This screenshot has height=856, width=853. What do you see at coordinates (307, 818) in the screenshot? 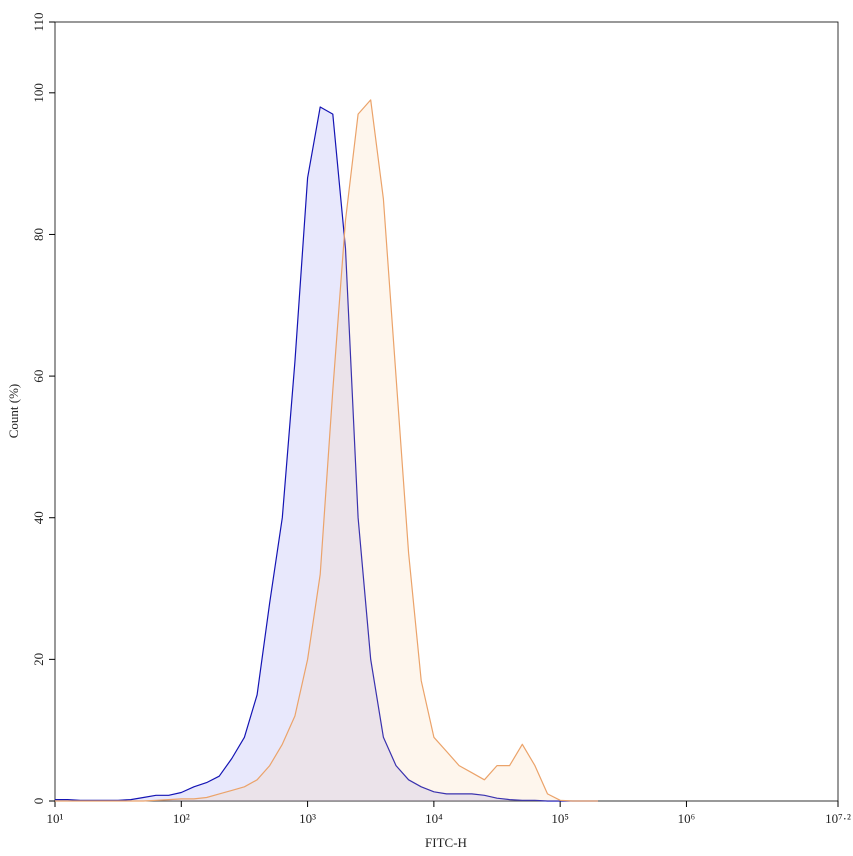
I see `x-tick-label: 10³` at bounding box center [307, 818].